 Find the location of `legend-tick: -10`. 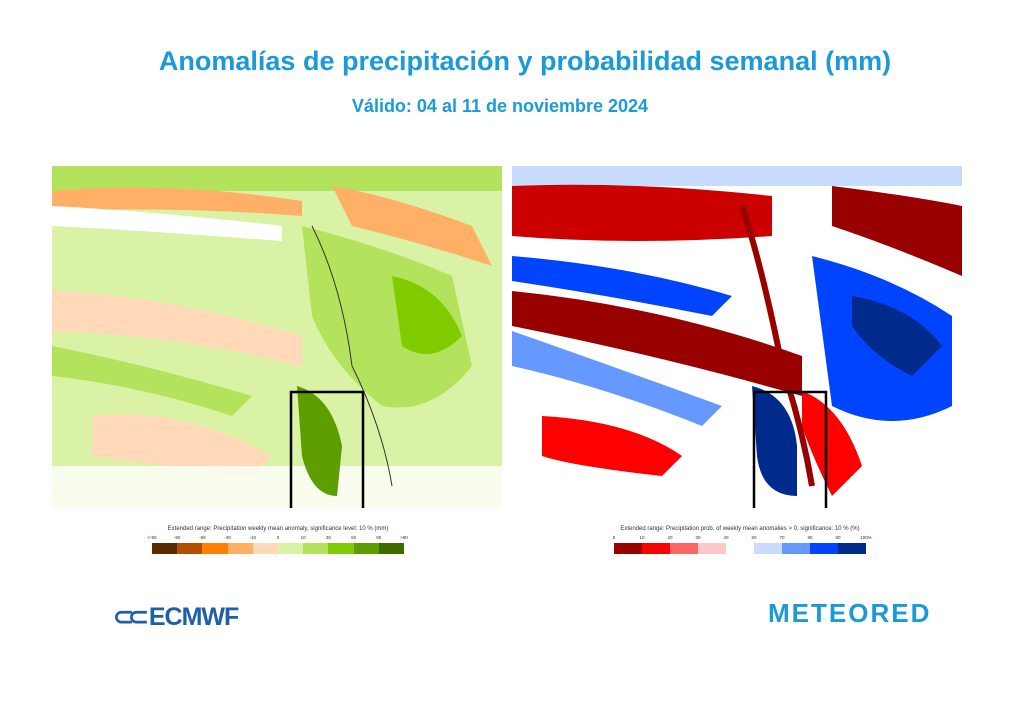

legend-tick: -10 is located at coordinates (253, 537).